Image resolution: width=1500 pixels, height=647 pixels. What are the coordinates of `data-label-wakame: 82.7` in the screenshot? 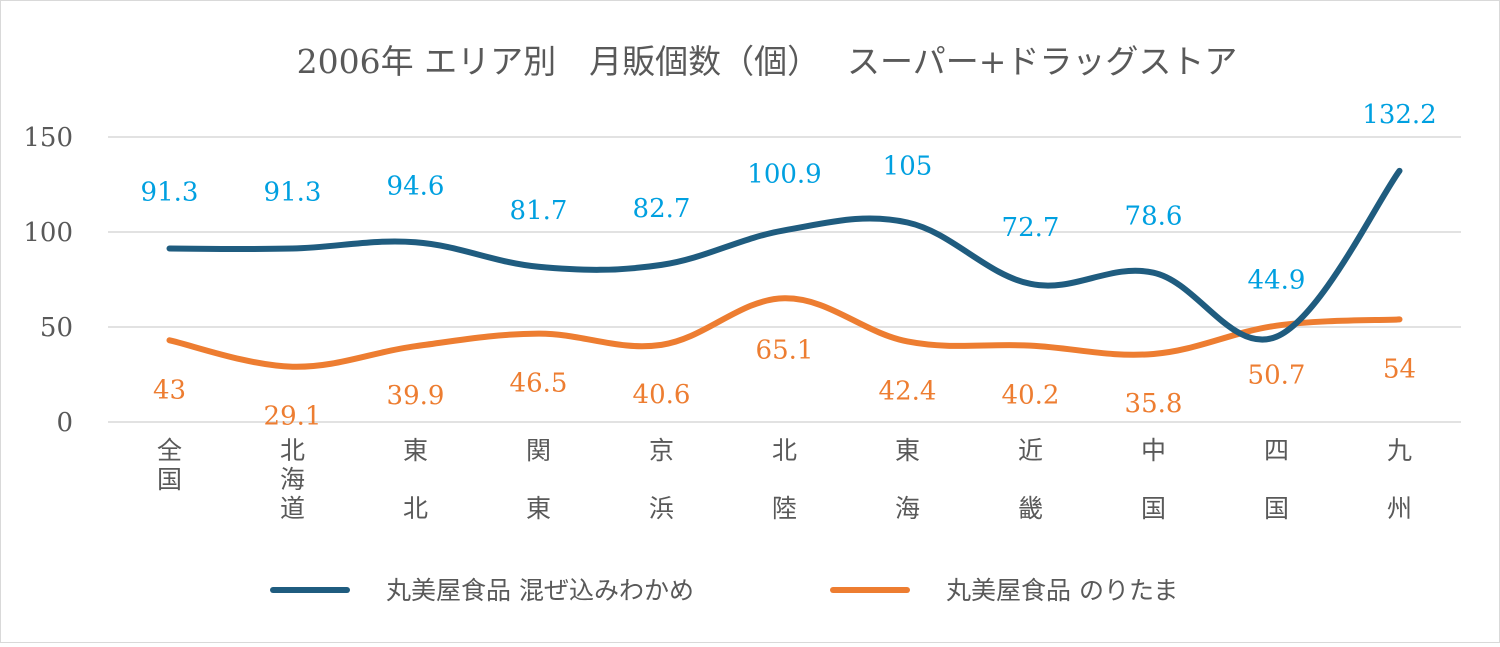 It's located at (662, 209).